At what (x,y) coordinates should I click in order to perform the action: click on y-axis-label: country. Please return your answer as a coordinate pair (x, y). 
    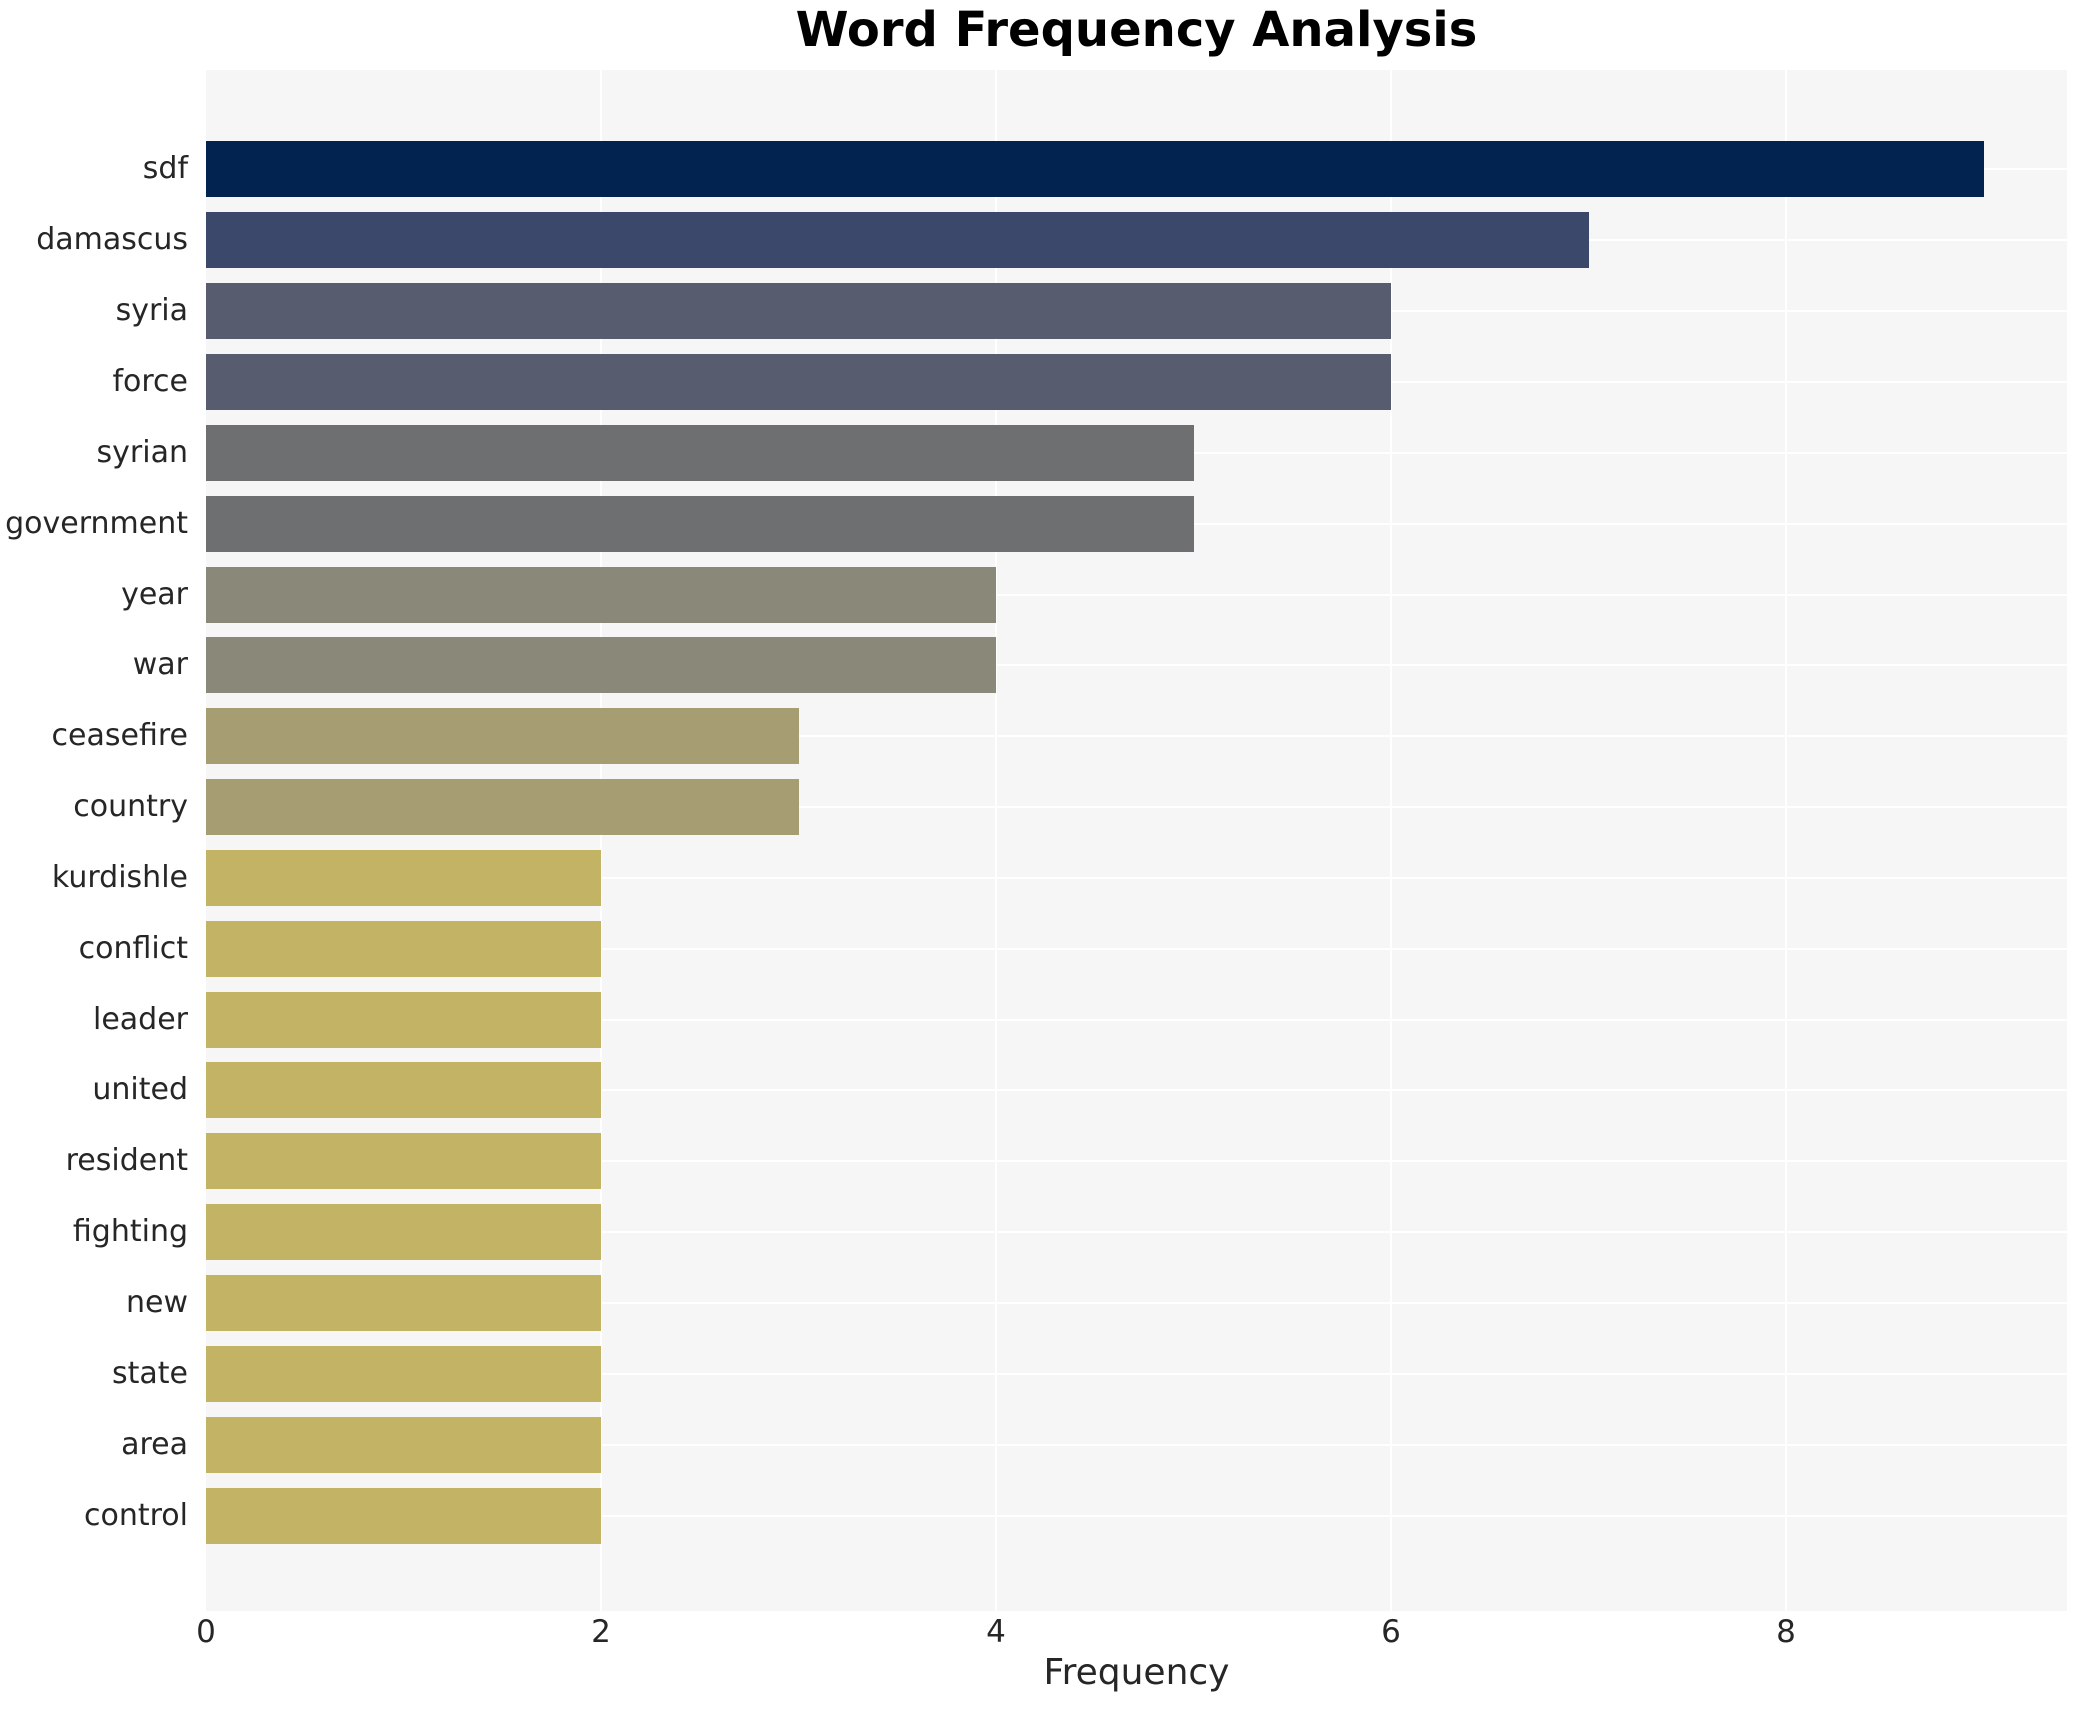
    Looking at the image, I should click on (130, 807).